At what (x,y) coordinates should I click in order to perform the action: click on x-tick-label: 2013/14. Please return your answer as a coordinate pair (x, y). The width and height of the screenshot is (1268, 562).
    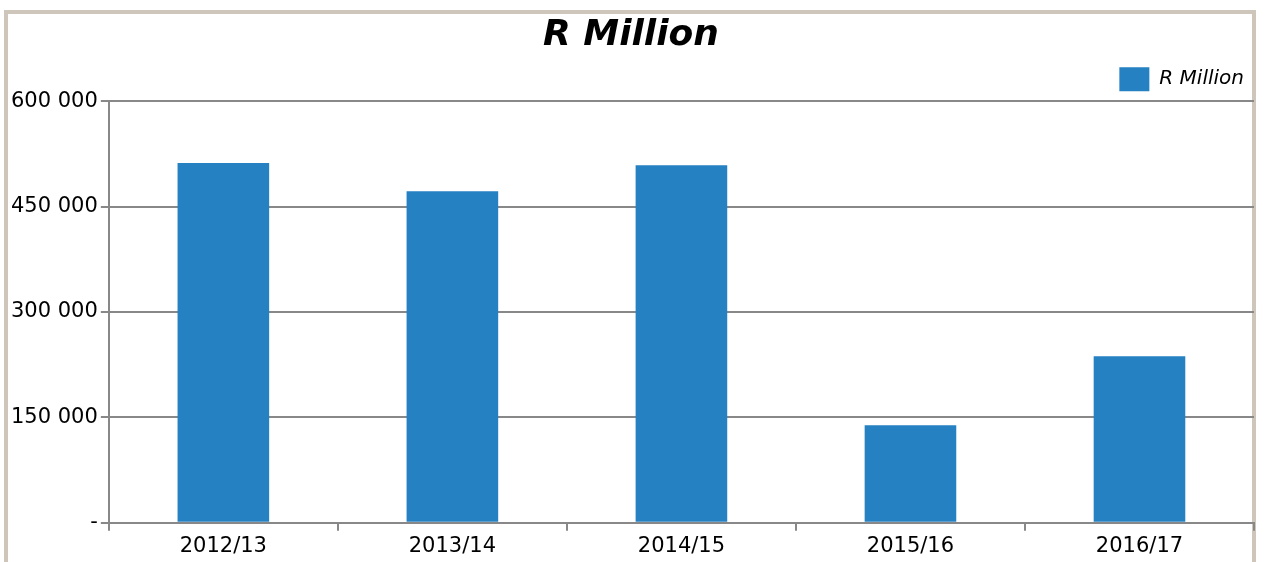
    Looking at the image, I should click on (452, 544).